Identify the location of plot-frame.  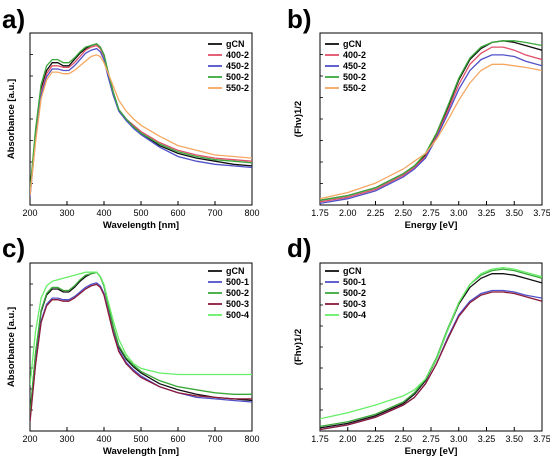
(141, 347).